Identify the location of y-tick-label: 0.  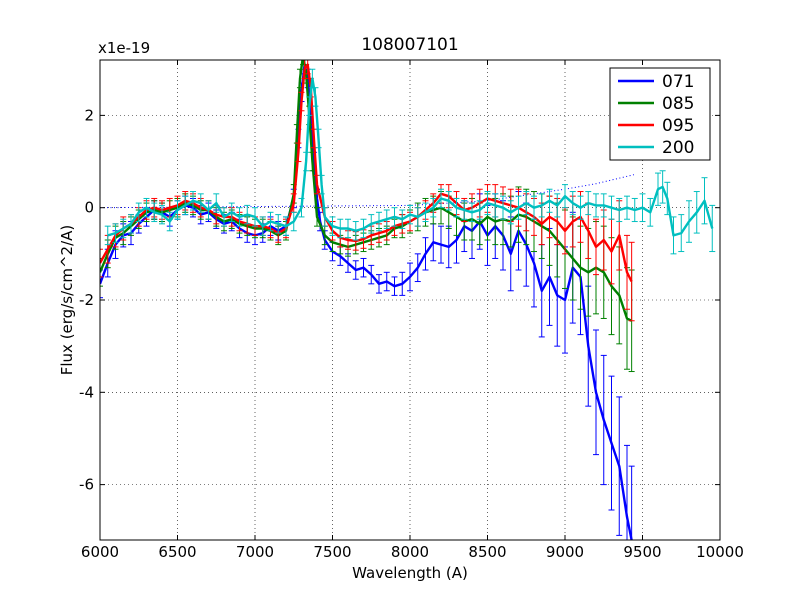
(89, 208).